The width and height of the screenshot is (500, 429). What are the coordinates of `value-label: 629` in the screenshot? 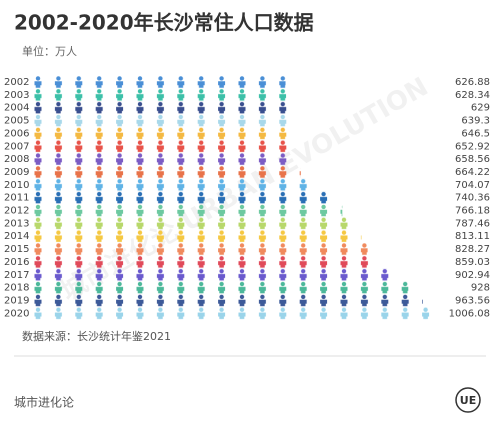 It's located at (480, 108).